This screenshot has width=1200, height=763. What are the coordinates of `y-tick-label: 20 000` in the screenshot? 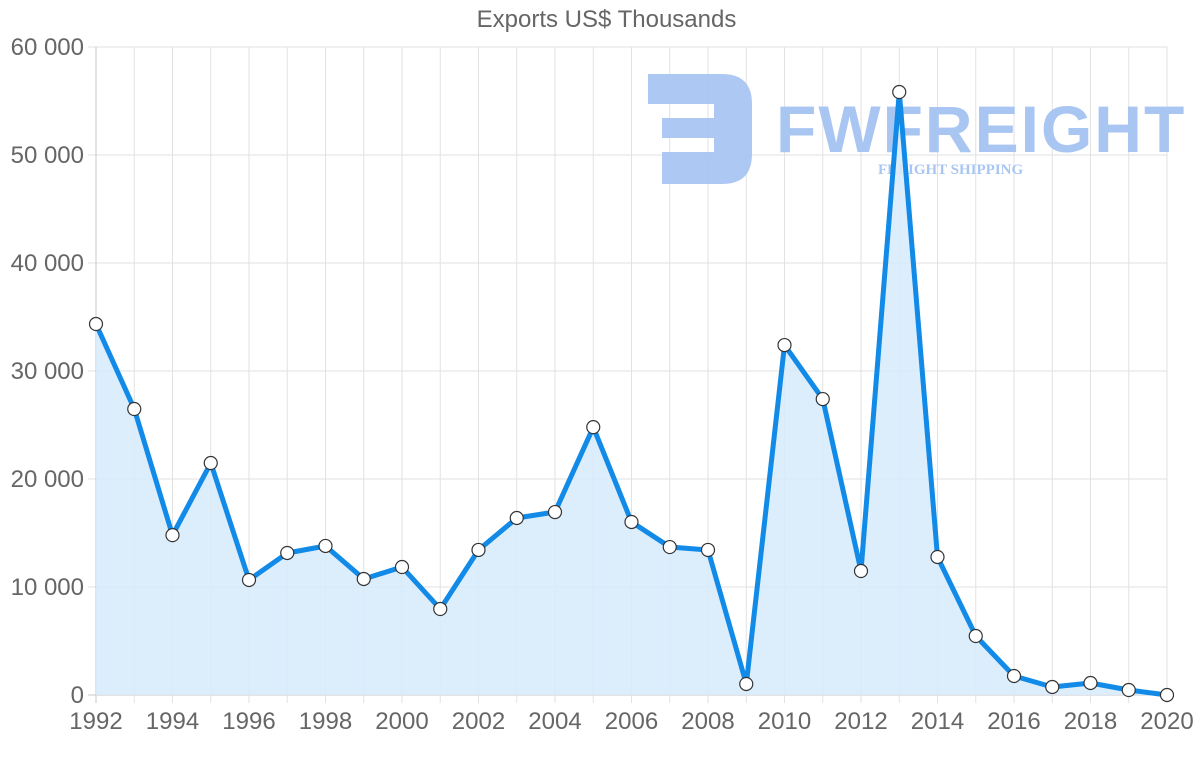 It's located at (47, 479).